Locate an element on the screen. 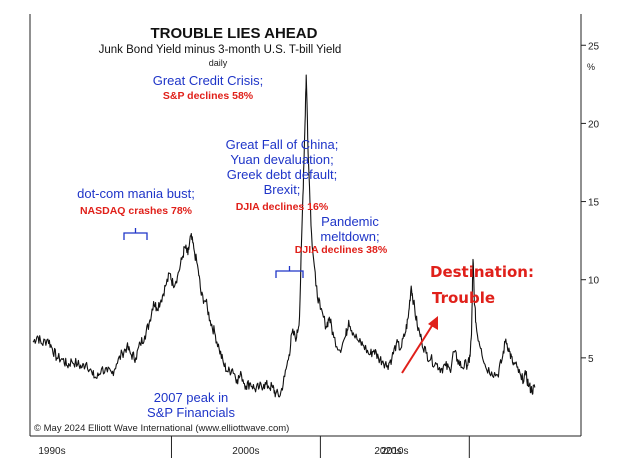 The image size is (624, 469). china-bracket is located at coordinates (289, 272).